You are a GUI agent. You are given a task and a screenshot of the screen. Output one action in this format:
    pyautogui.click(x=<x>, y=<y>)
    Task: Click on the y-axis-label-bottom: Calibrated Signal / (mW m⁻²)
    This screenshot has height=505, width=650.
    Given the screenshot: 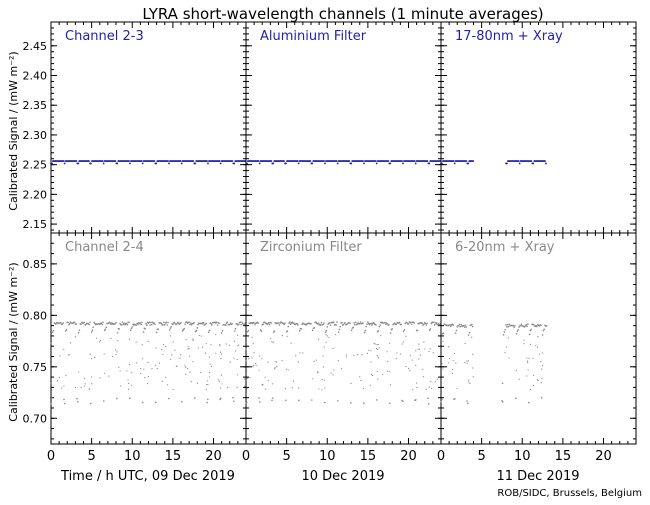 What is the action you would take?
    pyautogui.click(x=13, y=341)
    